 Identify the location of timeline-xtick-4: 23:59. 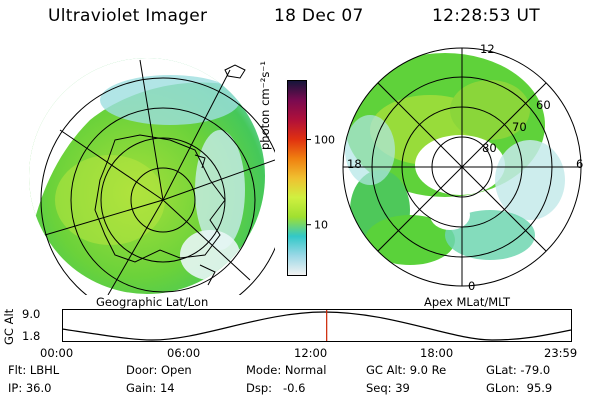
(561, 353).